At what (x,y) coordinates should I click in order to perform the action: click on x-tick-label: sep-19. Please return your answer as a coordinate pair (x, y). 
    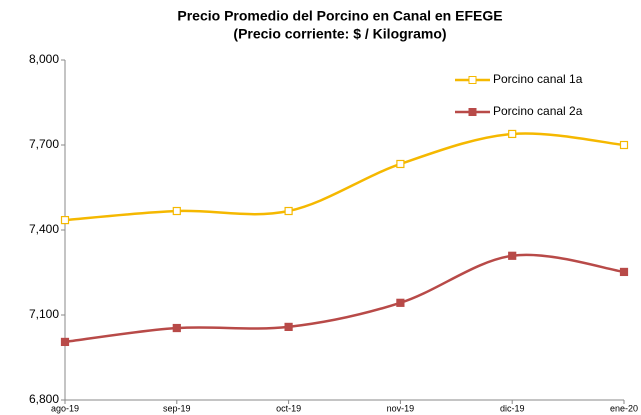
    Looking at the image, I should click on (177, 408).